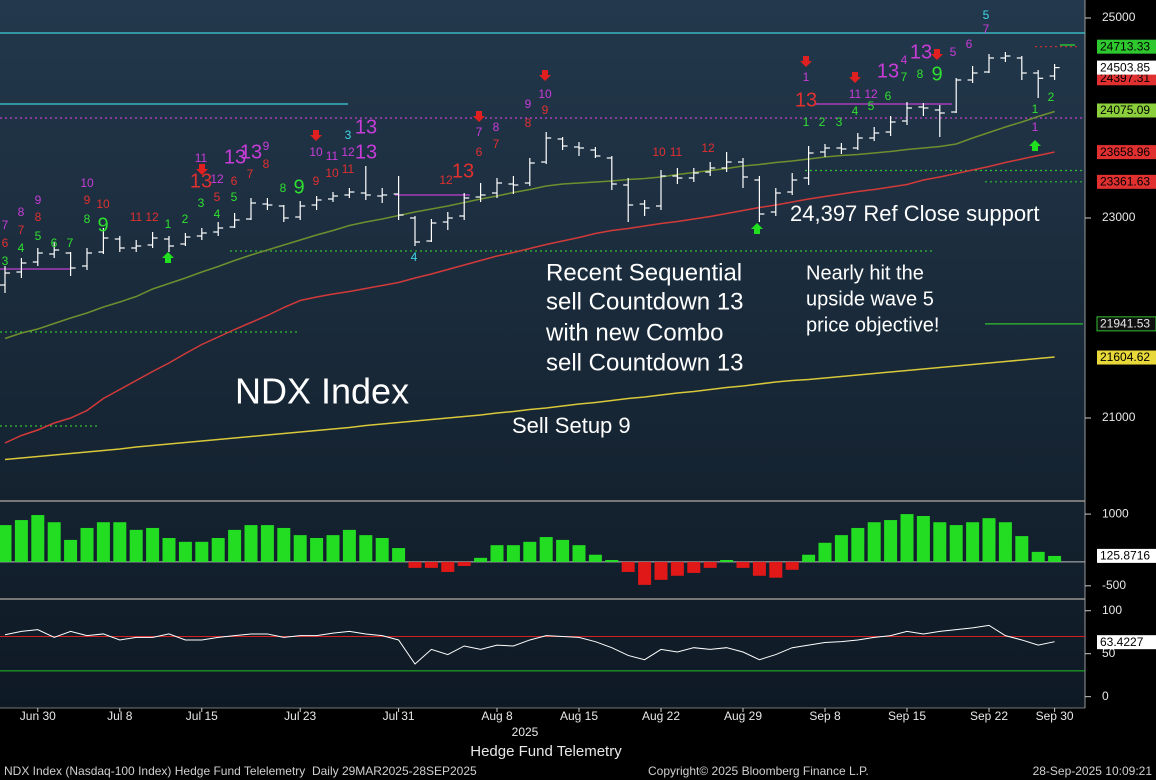 The image size is (1156, 780). Describe the element at coordinates (202, 716) in the screenshot. I see `x-tick-label: Jul 15` at that location.